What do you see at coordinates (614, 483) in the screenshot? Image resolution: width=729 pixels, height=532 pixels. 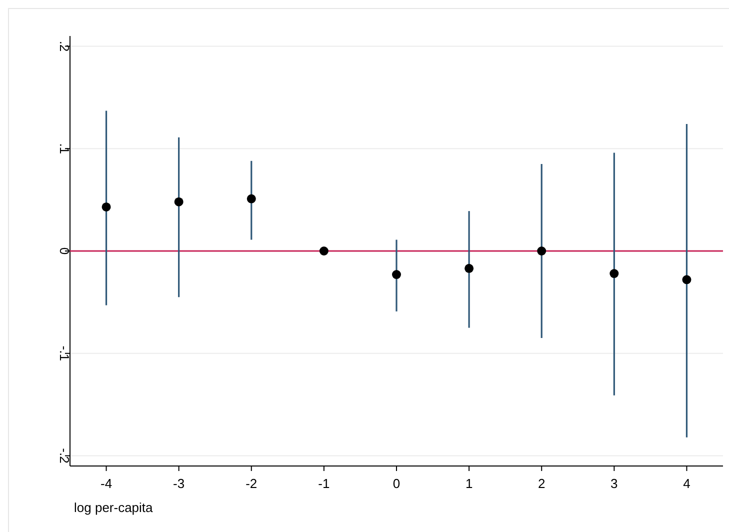 I see `x-tick-label: 3` at bounding box center [614, 483].